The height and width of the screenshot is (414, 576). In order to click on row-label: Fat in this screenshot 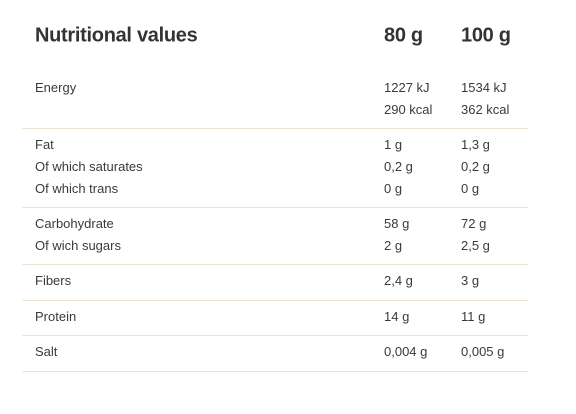, I will do `click(44, 145)`.